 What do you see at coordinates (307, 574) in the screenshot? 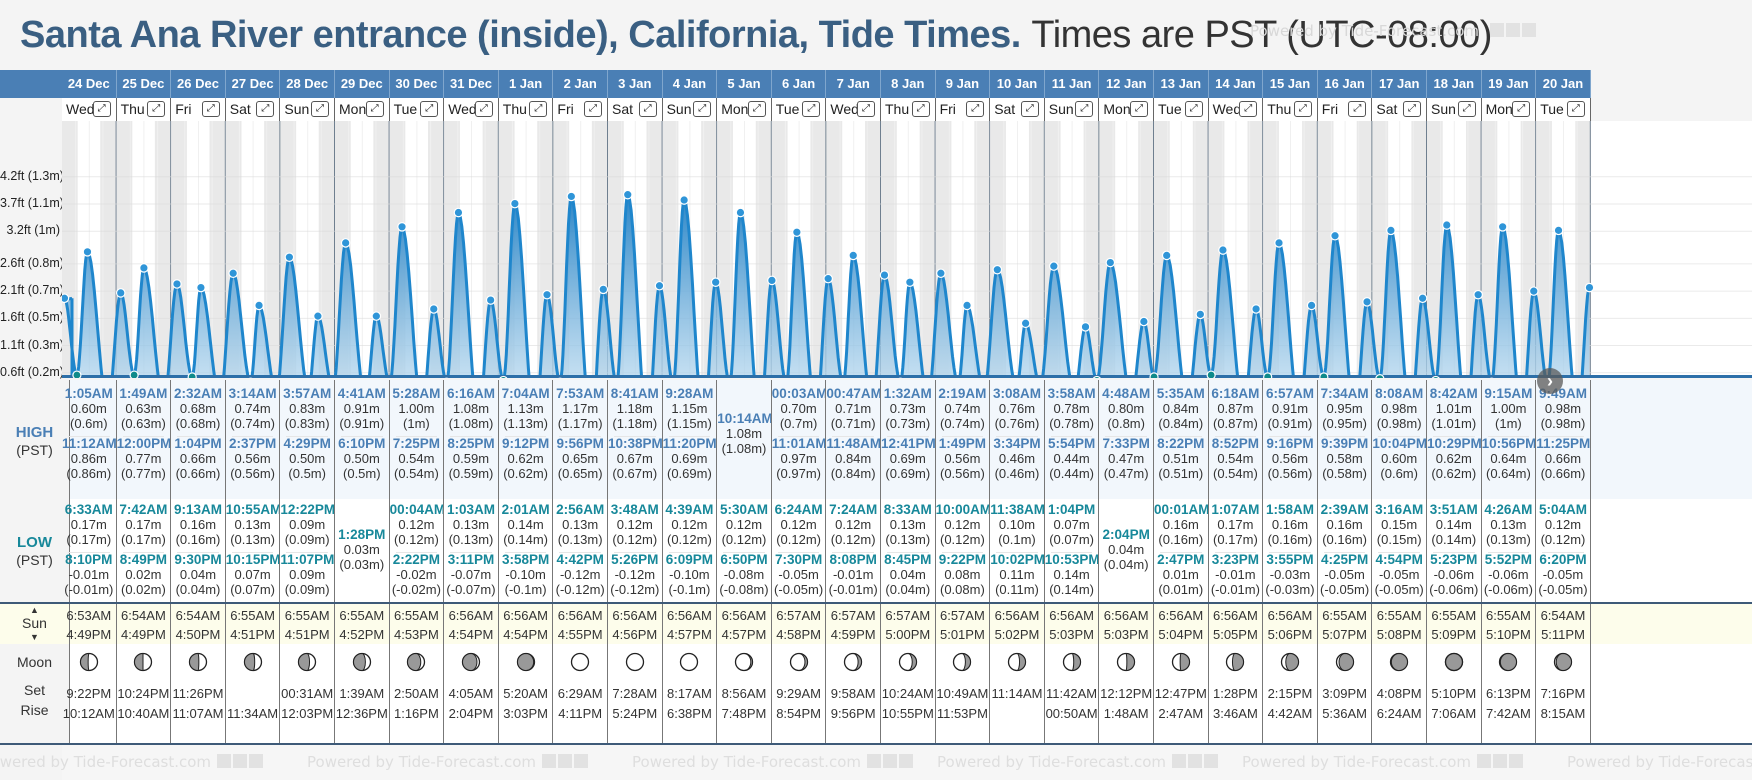
I see `low-tide-entry: 11:07PM 0.09m (0.09m)` at bounding box center [307, 574].